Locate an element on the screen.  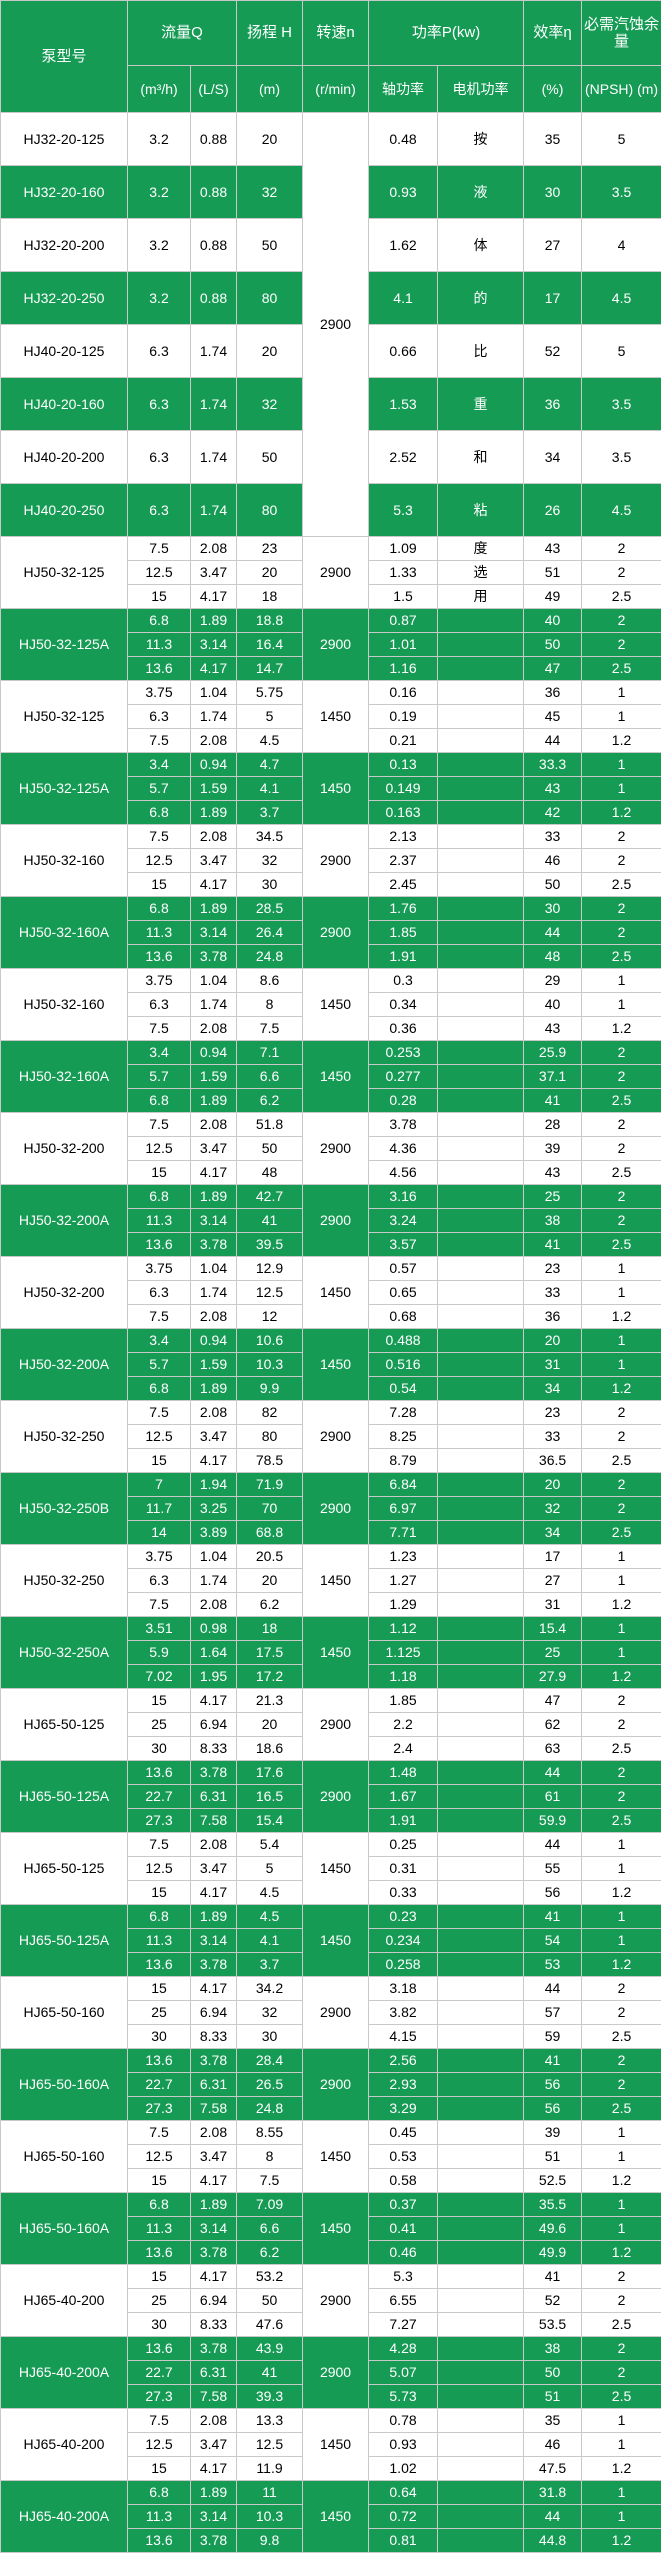
shaft-power-cell: 5.07 is located at coordinates (403, 2373).